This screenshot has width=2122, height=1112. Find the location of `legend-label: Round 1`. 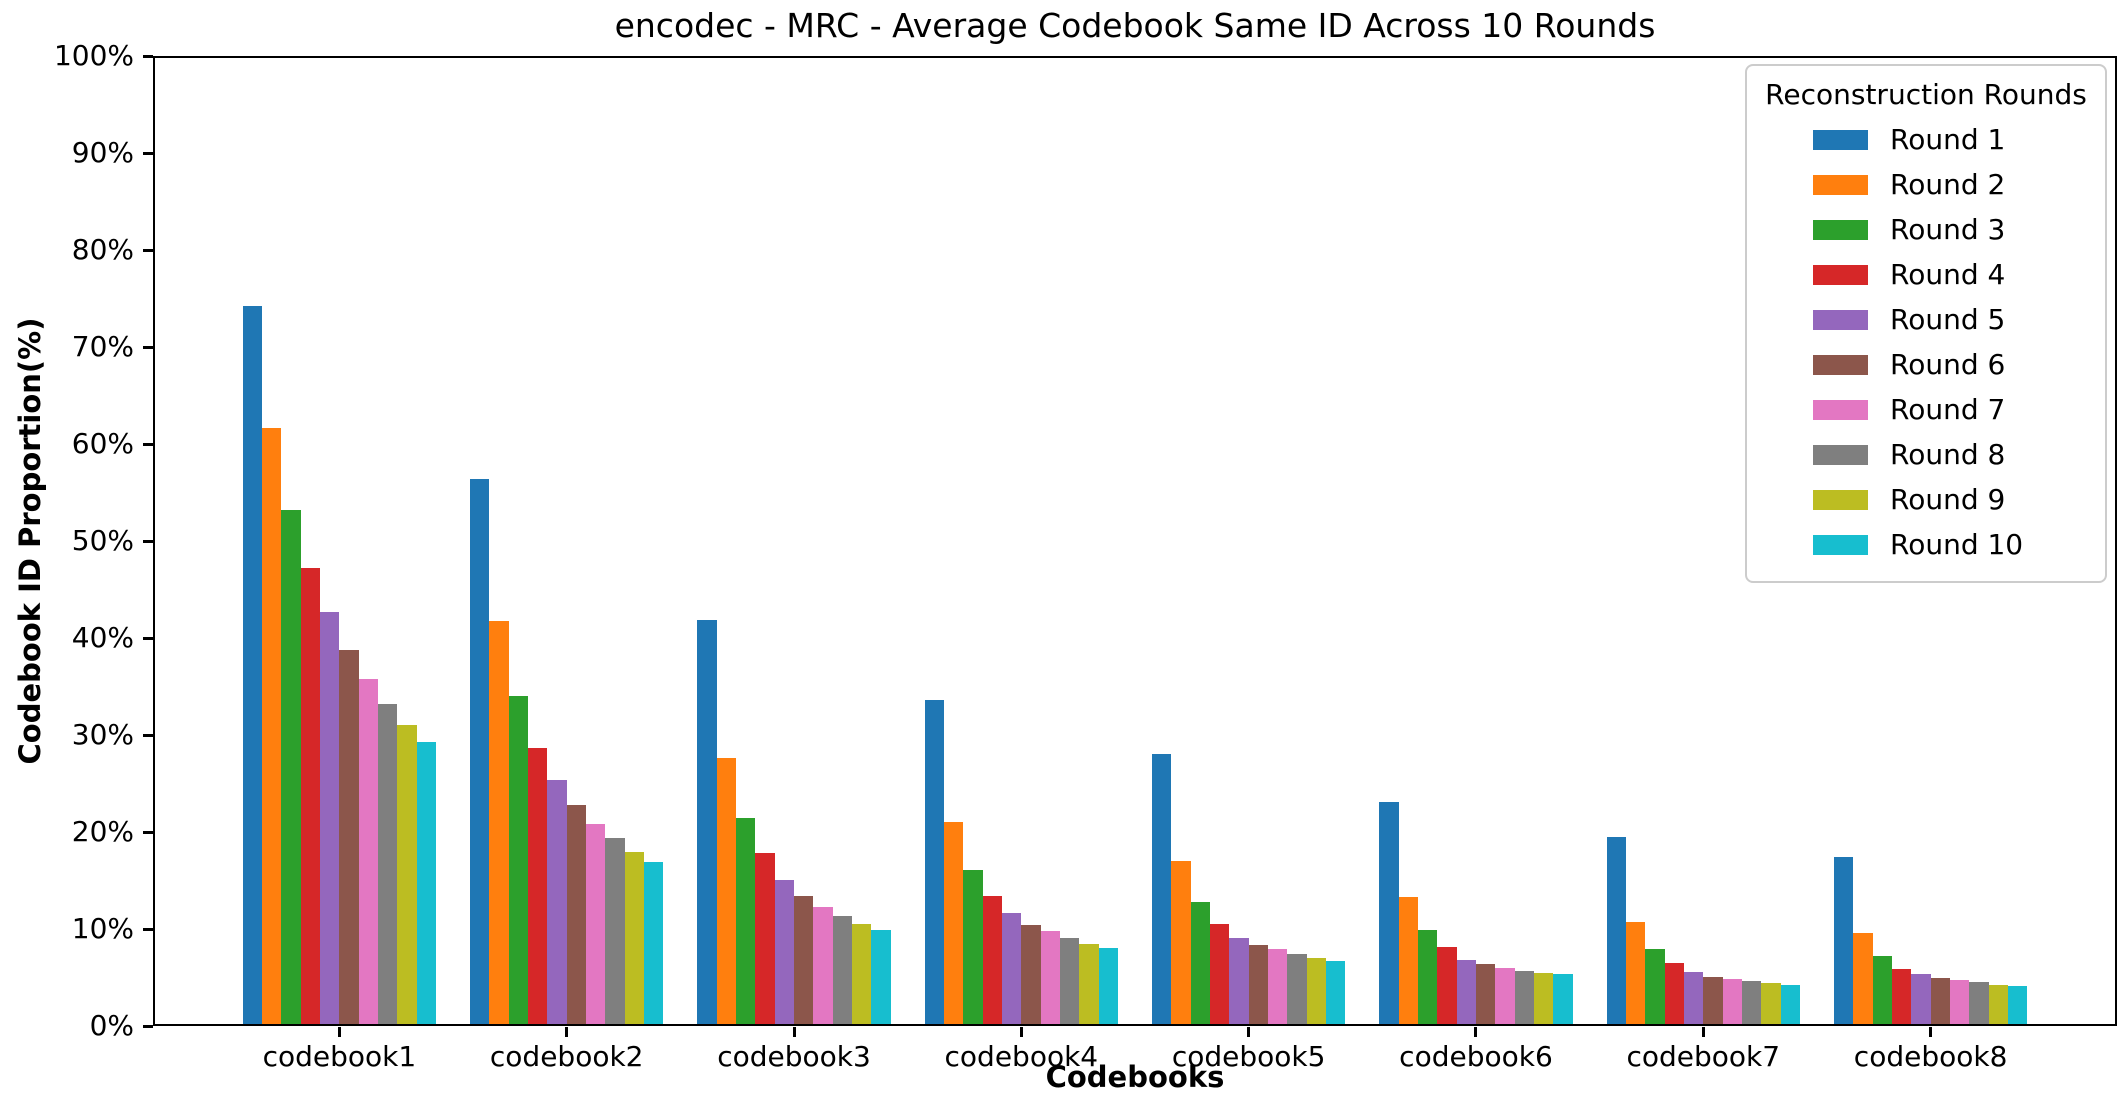

legend-label: Round 1 is located at coordinates (1948, 139).